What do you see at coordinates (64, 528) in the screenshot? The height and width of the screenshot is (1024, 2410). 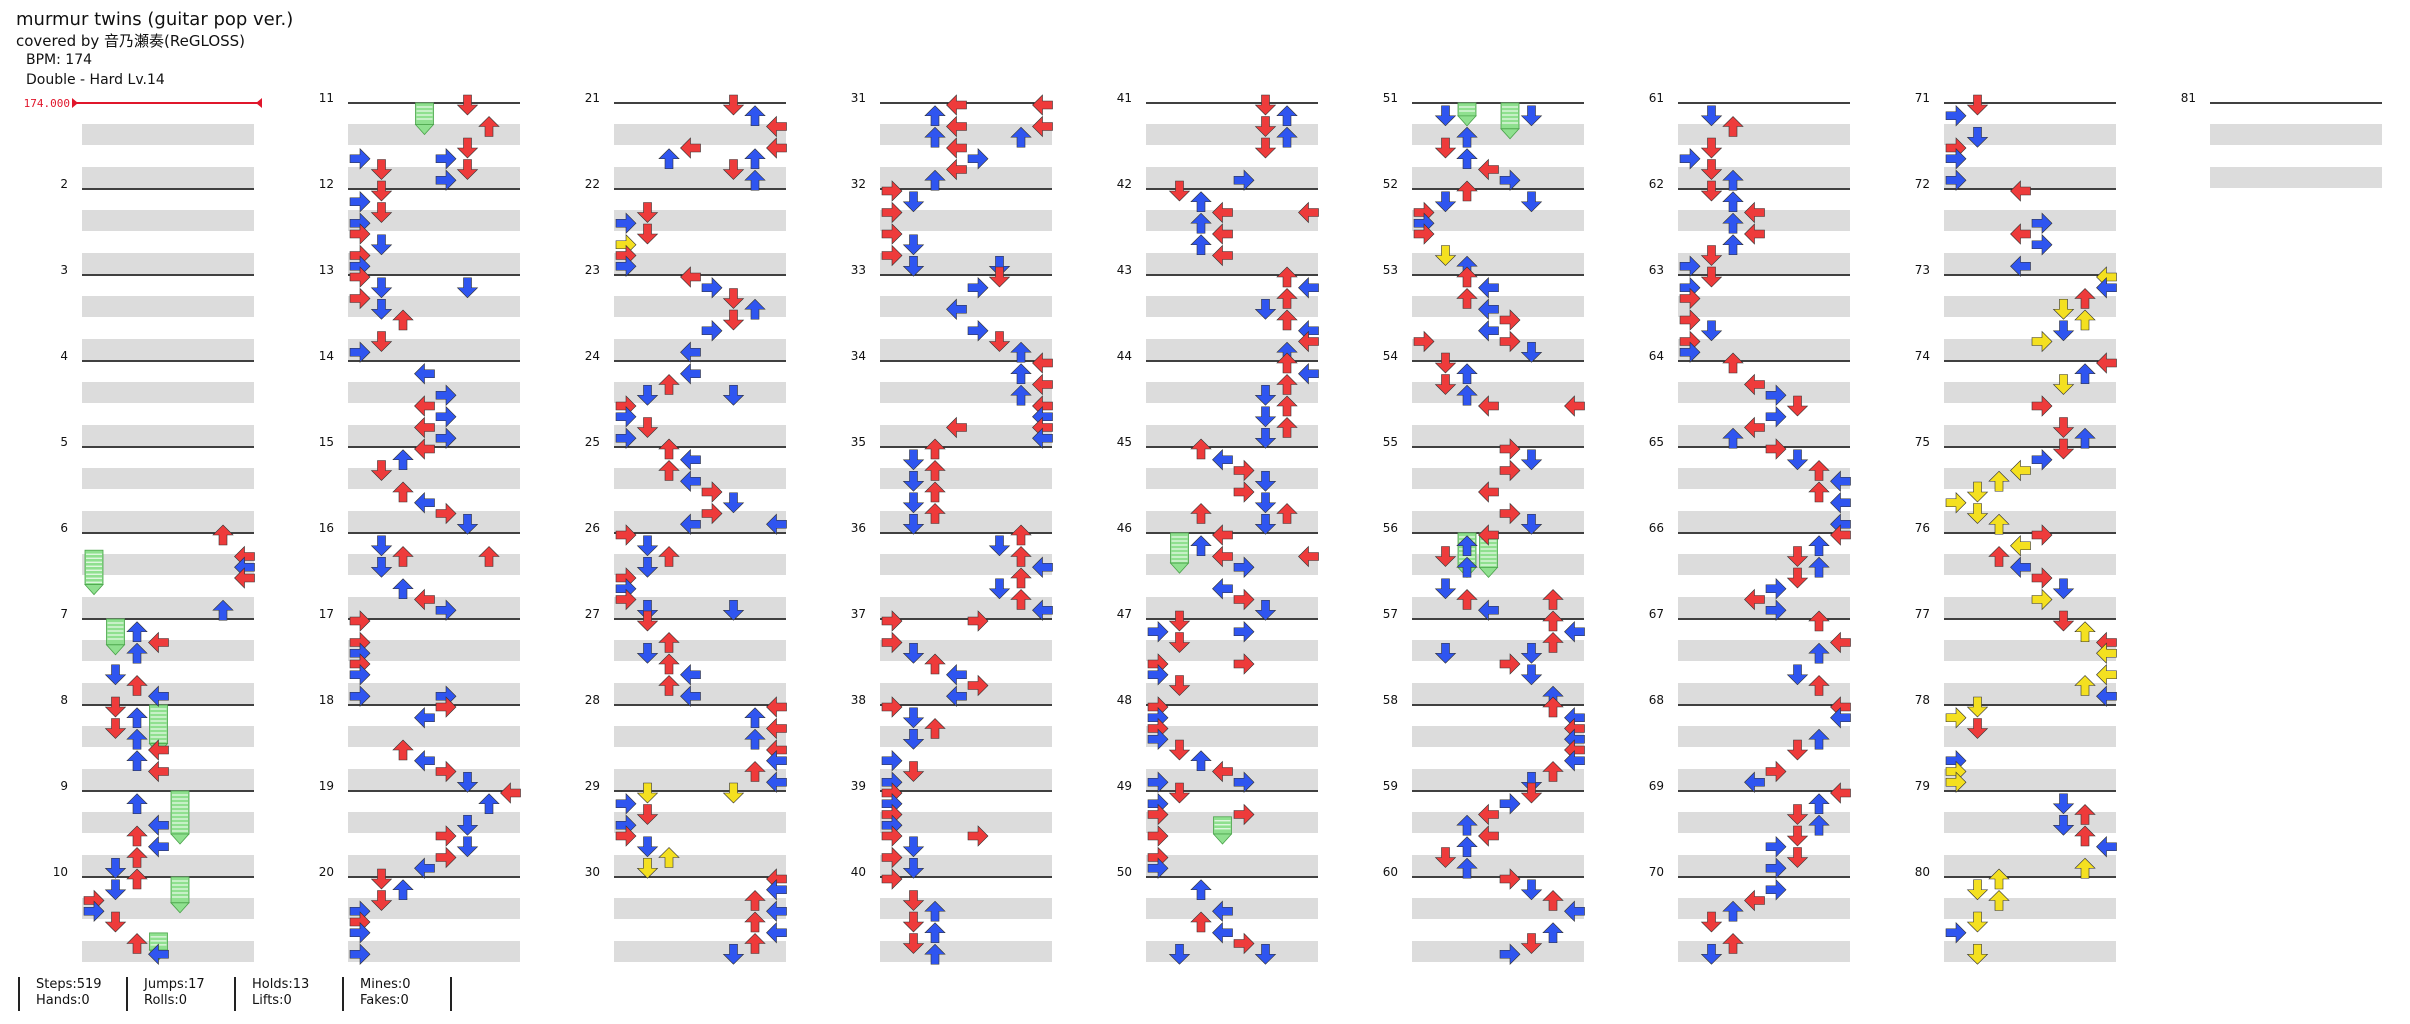 I see `measure-number: 6` at bounding box center [64, 528].